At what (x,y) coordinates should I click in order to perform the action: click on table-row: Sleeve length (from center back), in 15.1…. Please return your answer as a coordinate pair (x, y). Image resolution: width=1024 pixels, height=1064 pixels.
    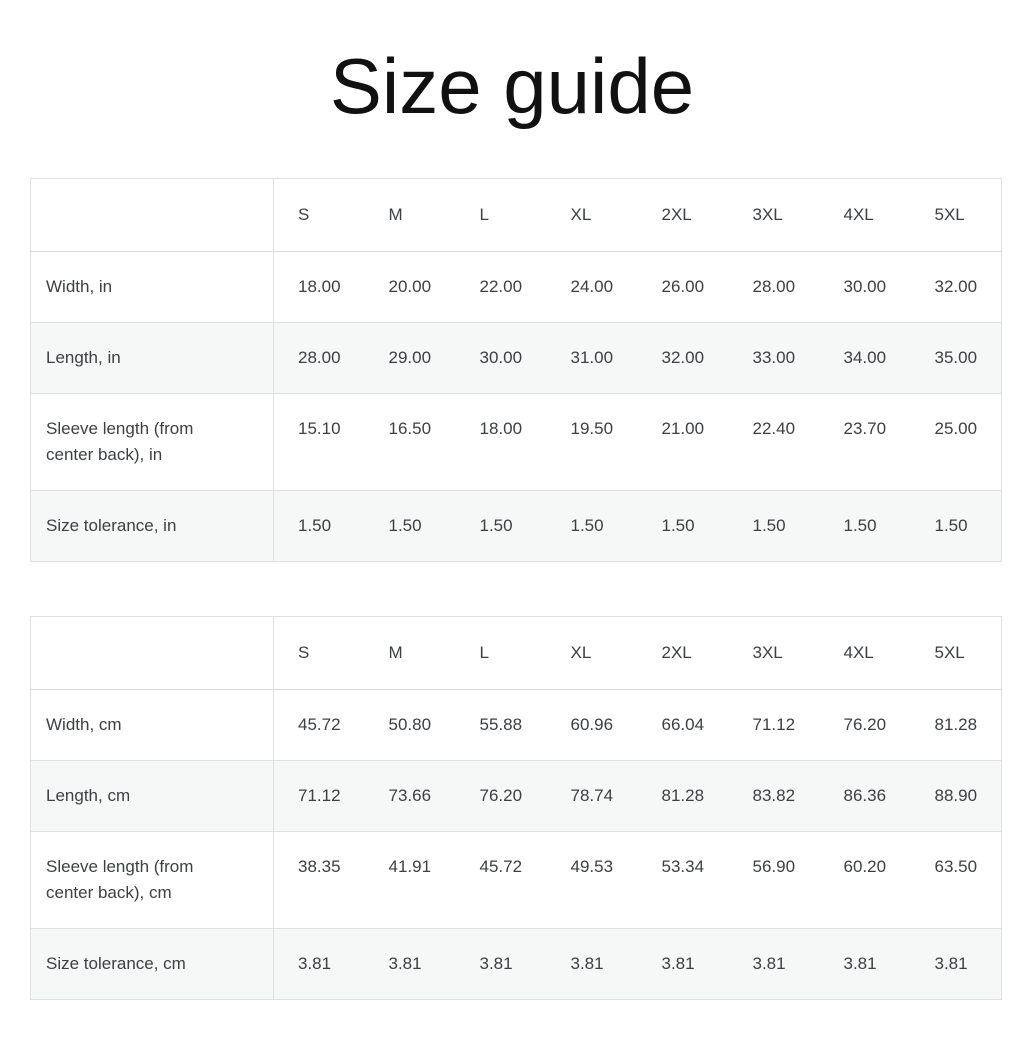
    Looking at the image, I should click on (516, 442).